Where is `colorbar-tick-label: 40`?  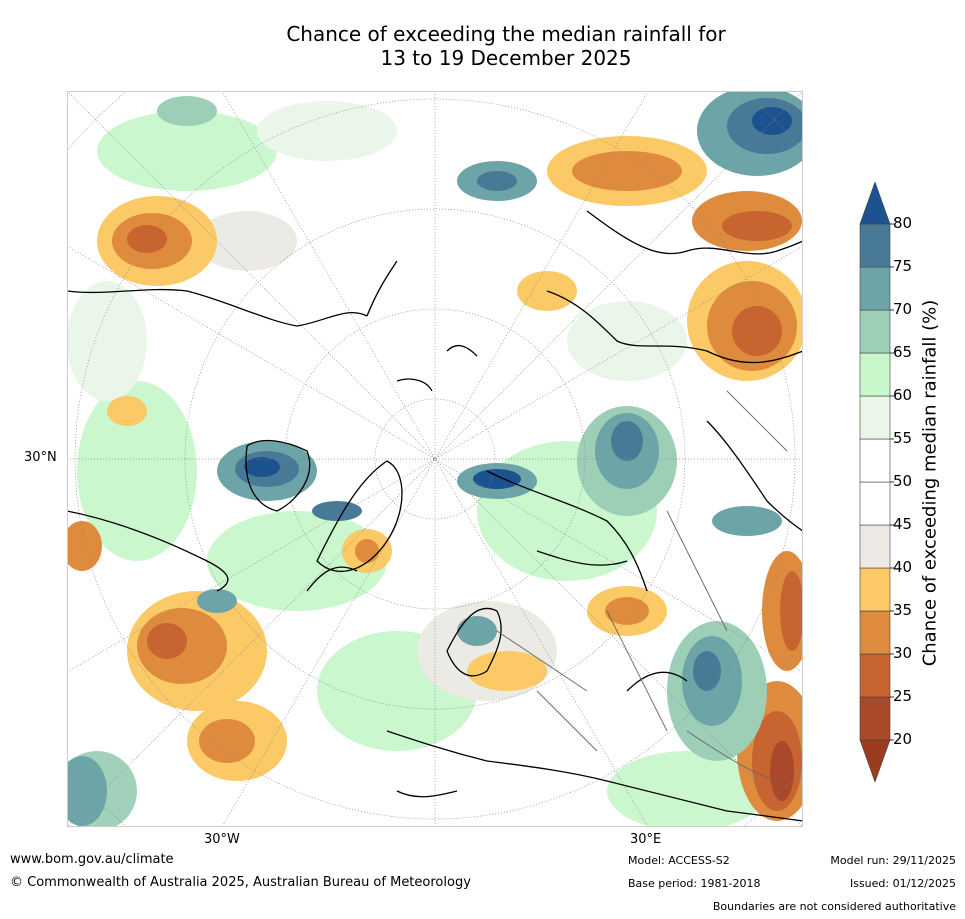 colorbar-tick-label: 40 is located at coordinates (903, 567).